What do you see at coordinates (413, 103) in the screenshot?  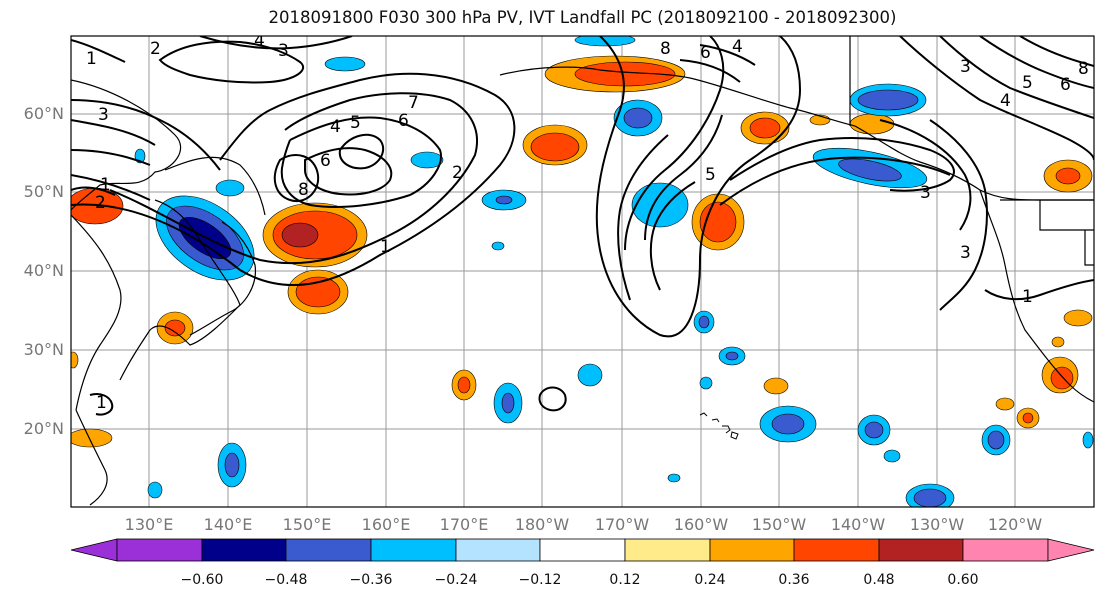 I see `contour-label-7a: 7` at bounding box center [413, 103].